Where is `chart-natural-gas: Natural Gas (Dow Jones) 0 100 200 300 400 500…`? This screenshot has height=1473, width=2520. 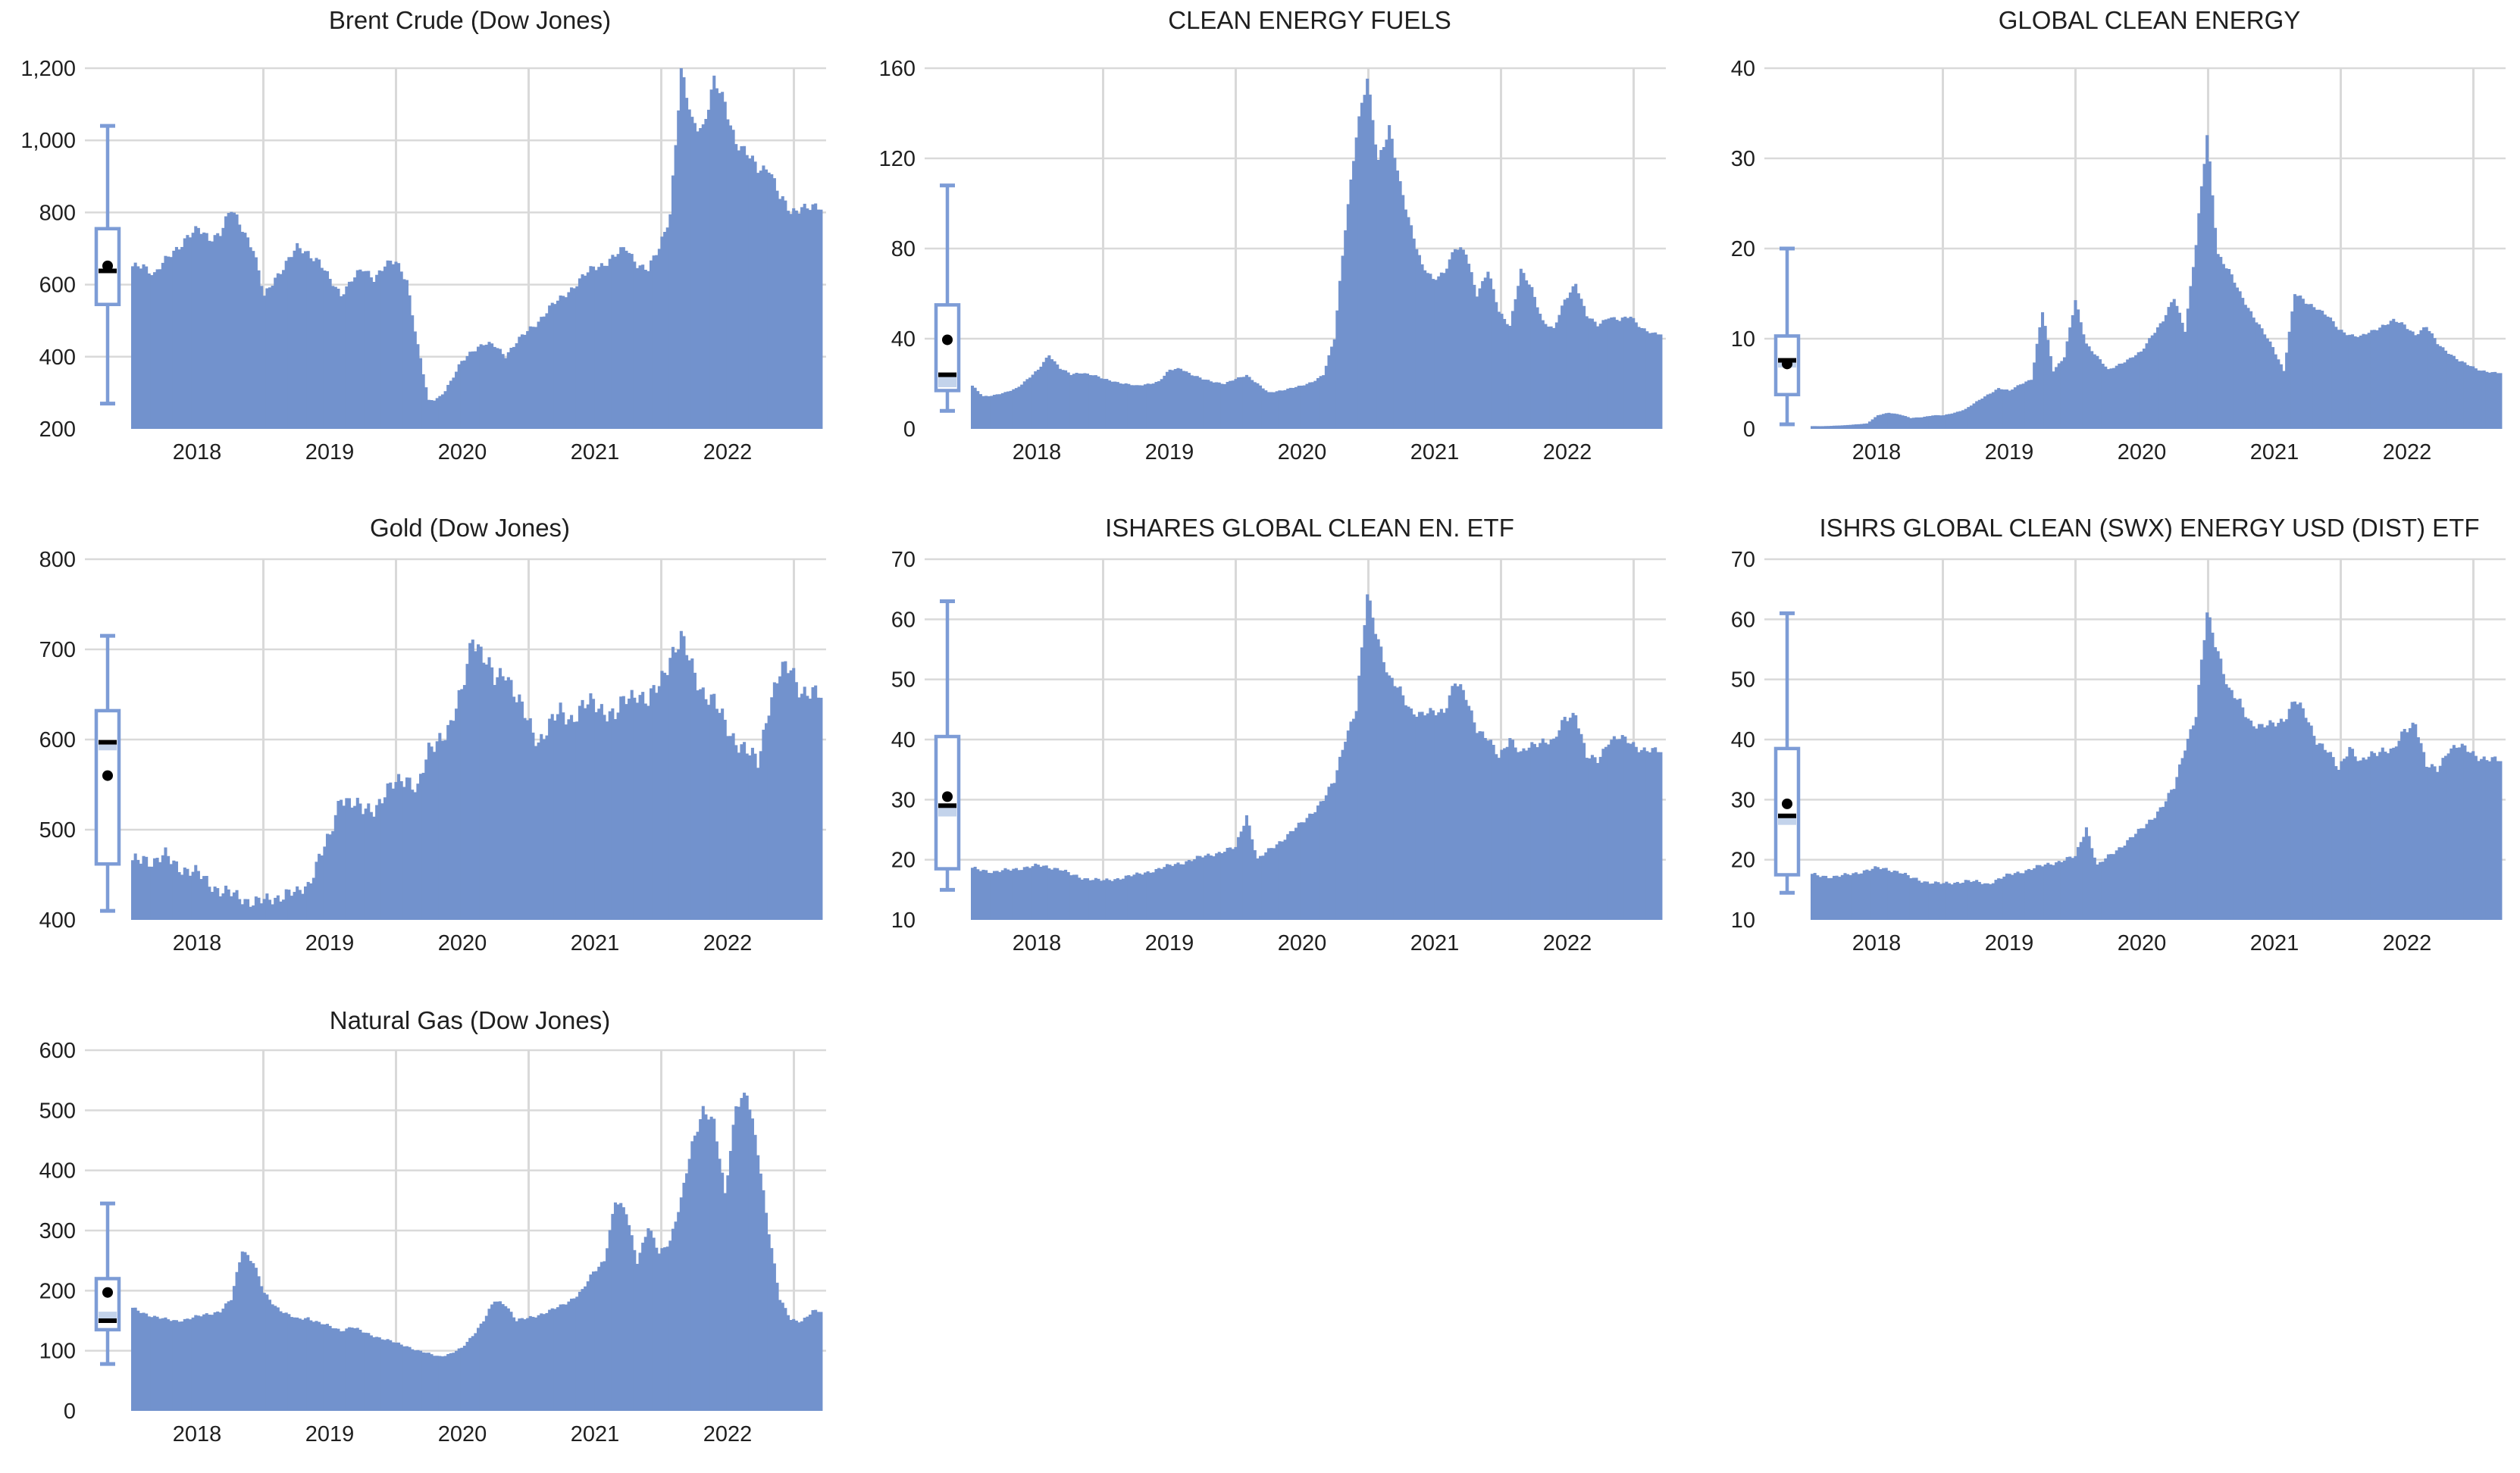
chart-natural-gas: Natural Gas (Dow Jones) 0 100 200 300 400 500… is located at coordinates (420, 1227).